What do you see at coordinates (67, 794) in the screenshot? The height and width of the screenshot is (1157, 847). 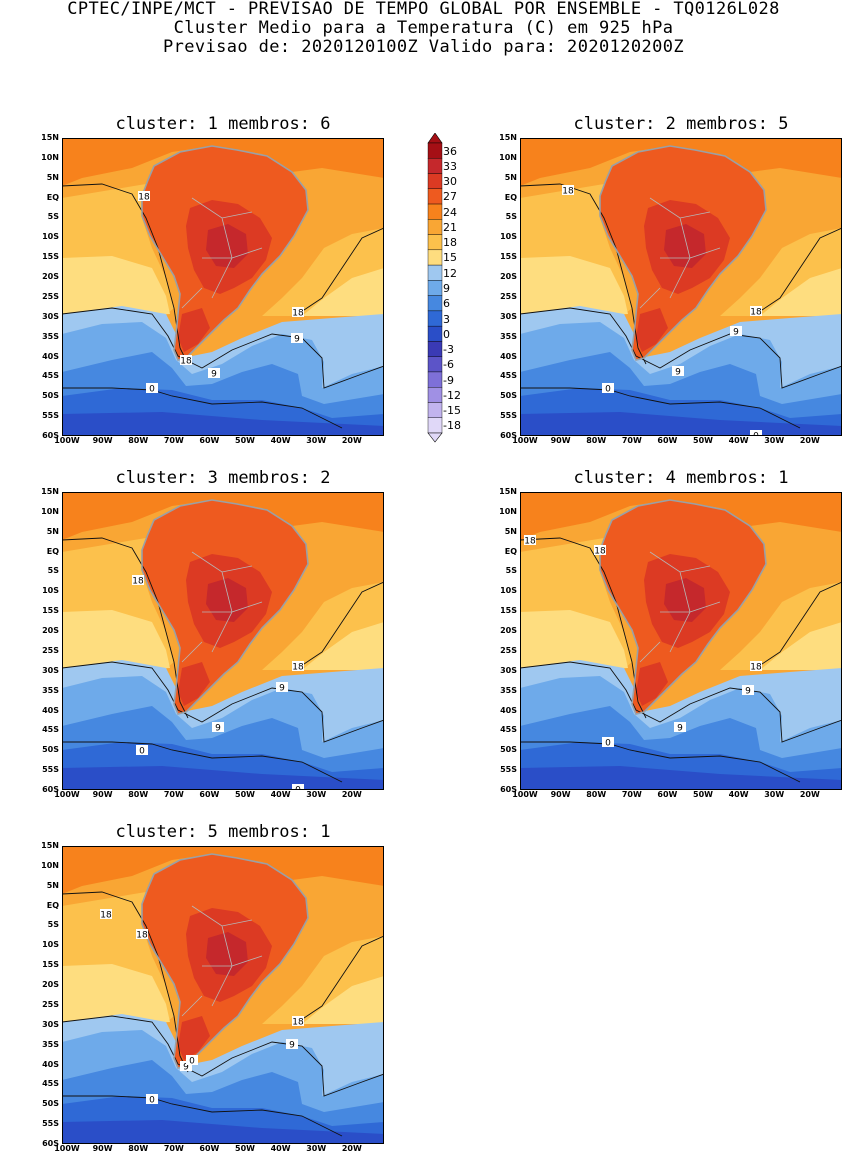 I see `lon-label: 100W` at bounding box center [67, 794].